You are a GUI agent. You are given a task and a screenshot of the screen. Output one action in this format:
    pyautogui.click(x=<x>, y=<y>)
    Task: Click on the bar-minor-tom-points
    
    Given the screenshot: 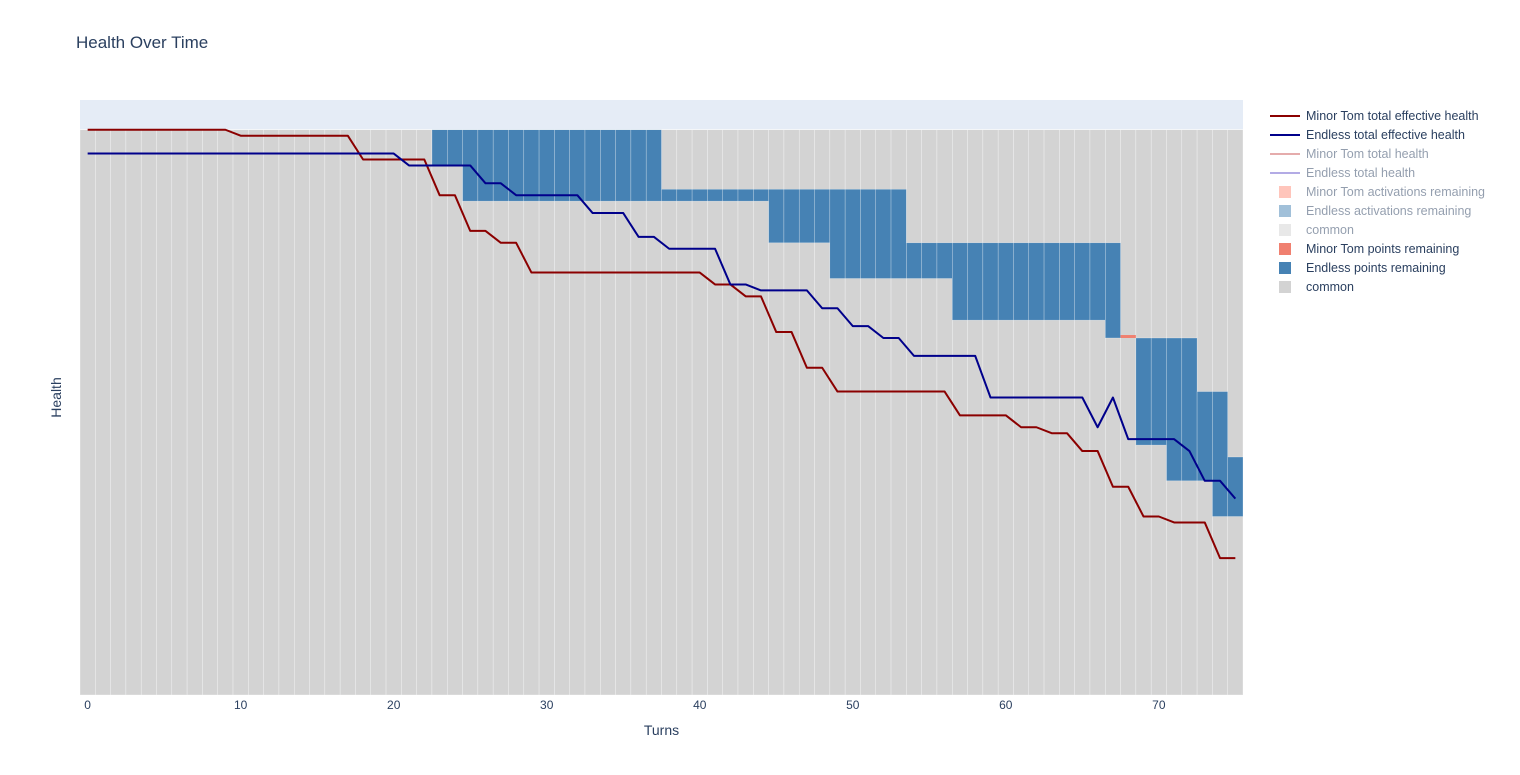 What is the action you would take?
    pyautogui.click(x=1128, y=336)
    